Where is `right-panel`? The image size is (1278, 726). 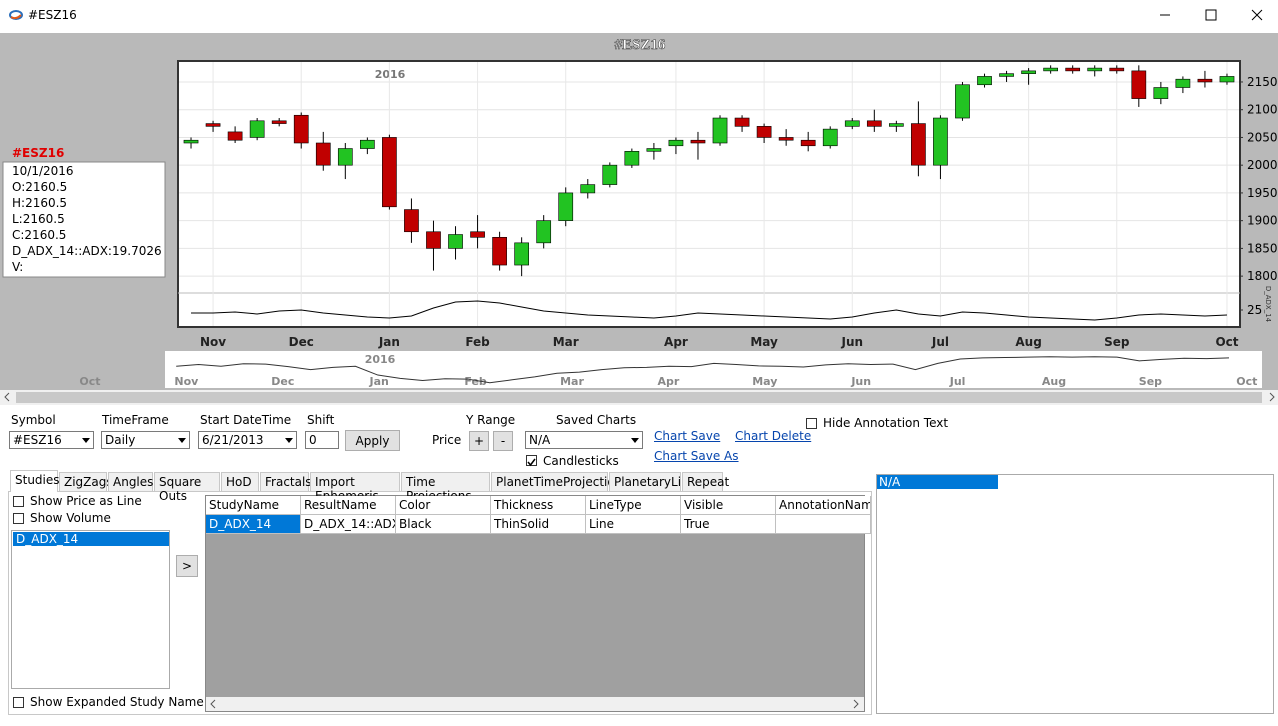
right-panel is located at coordinates (1075, 594).